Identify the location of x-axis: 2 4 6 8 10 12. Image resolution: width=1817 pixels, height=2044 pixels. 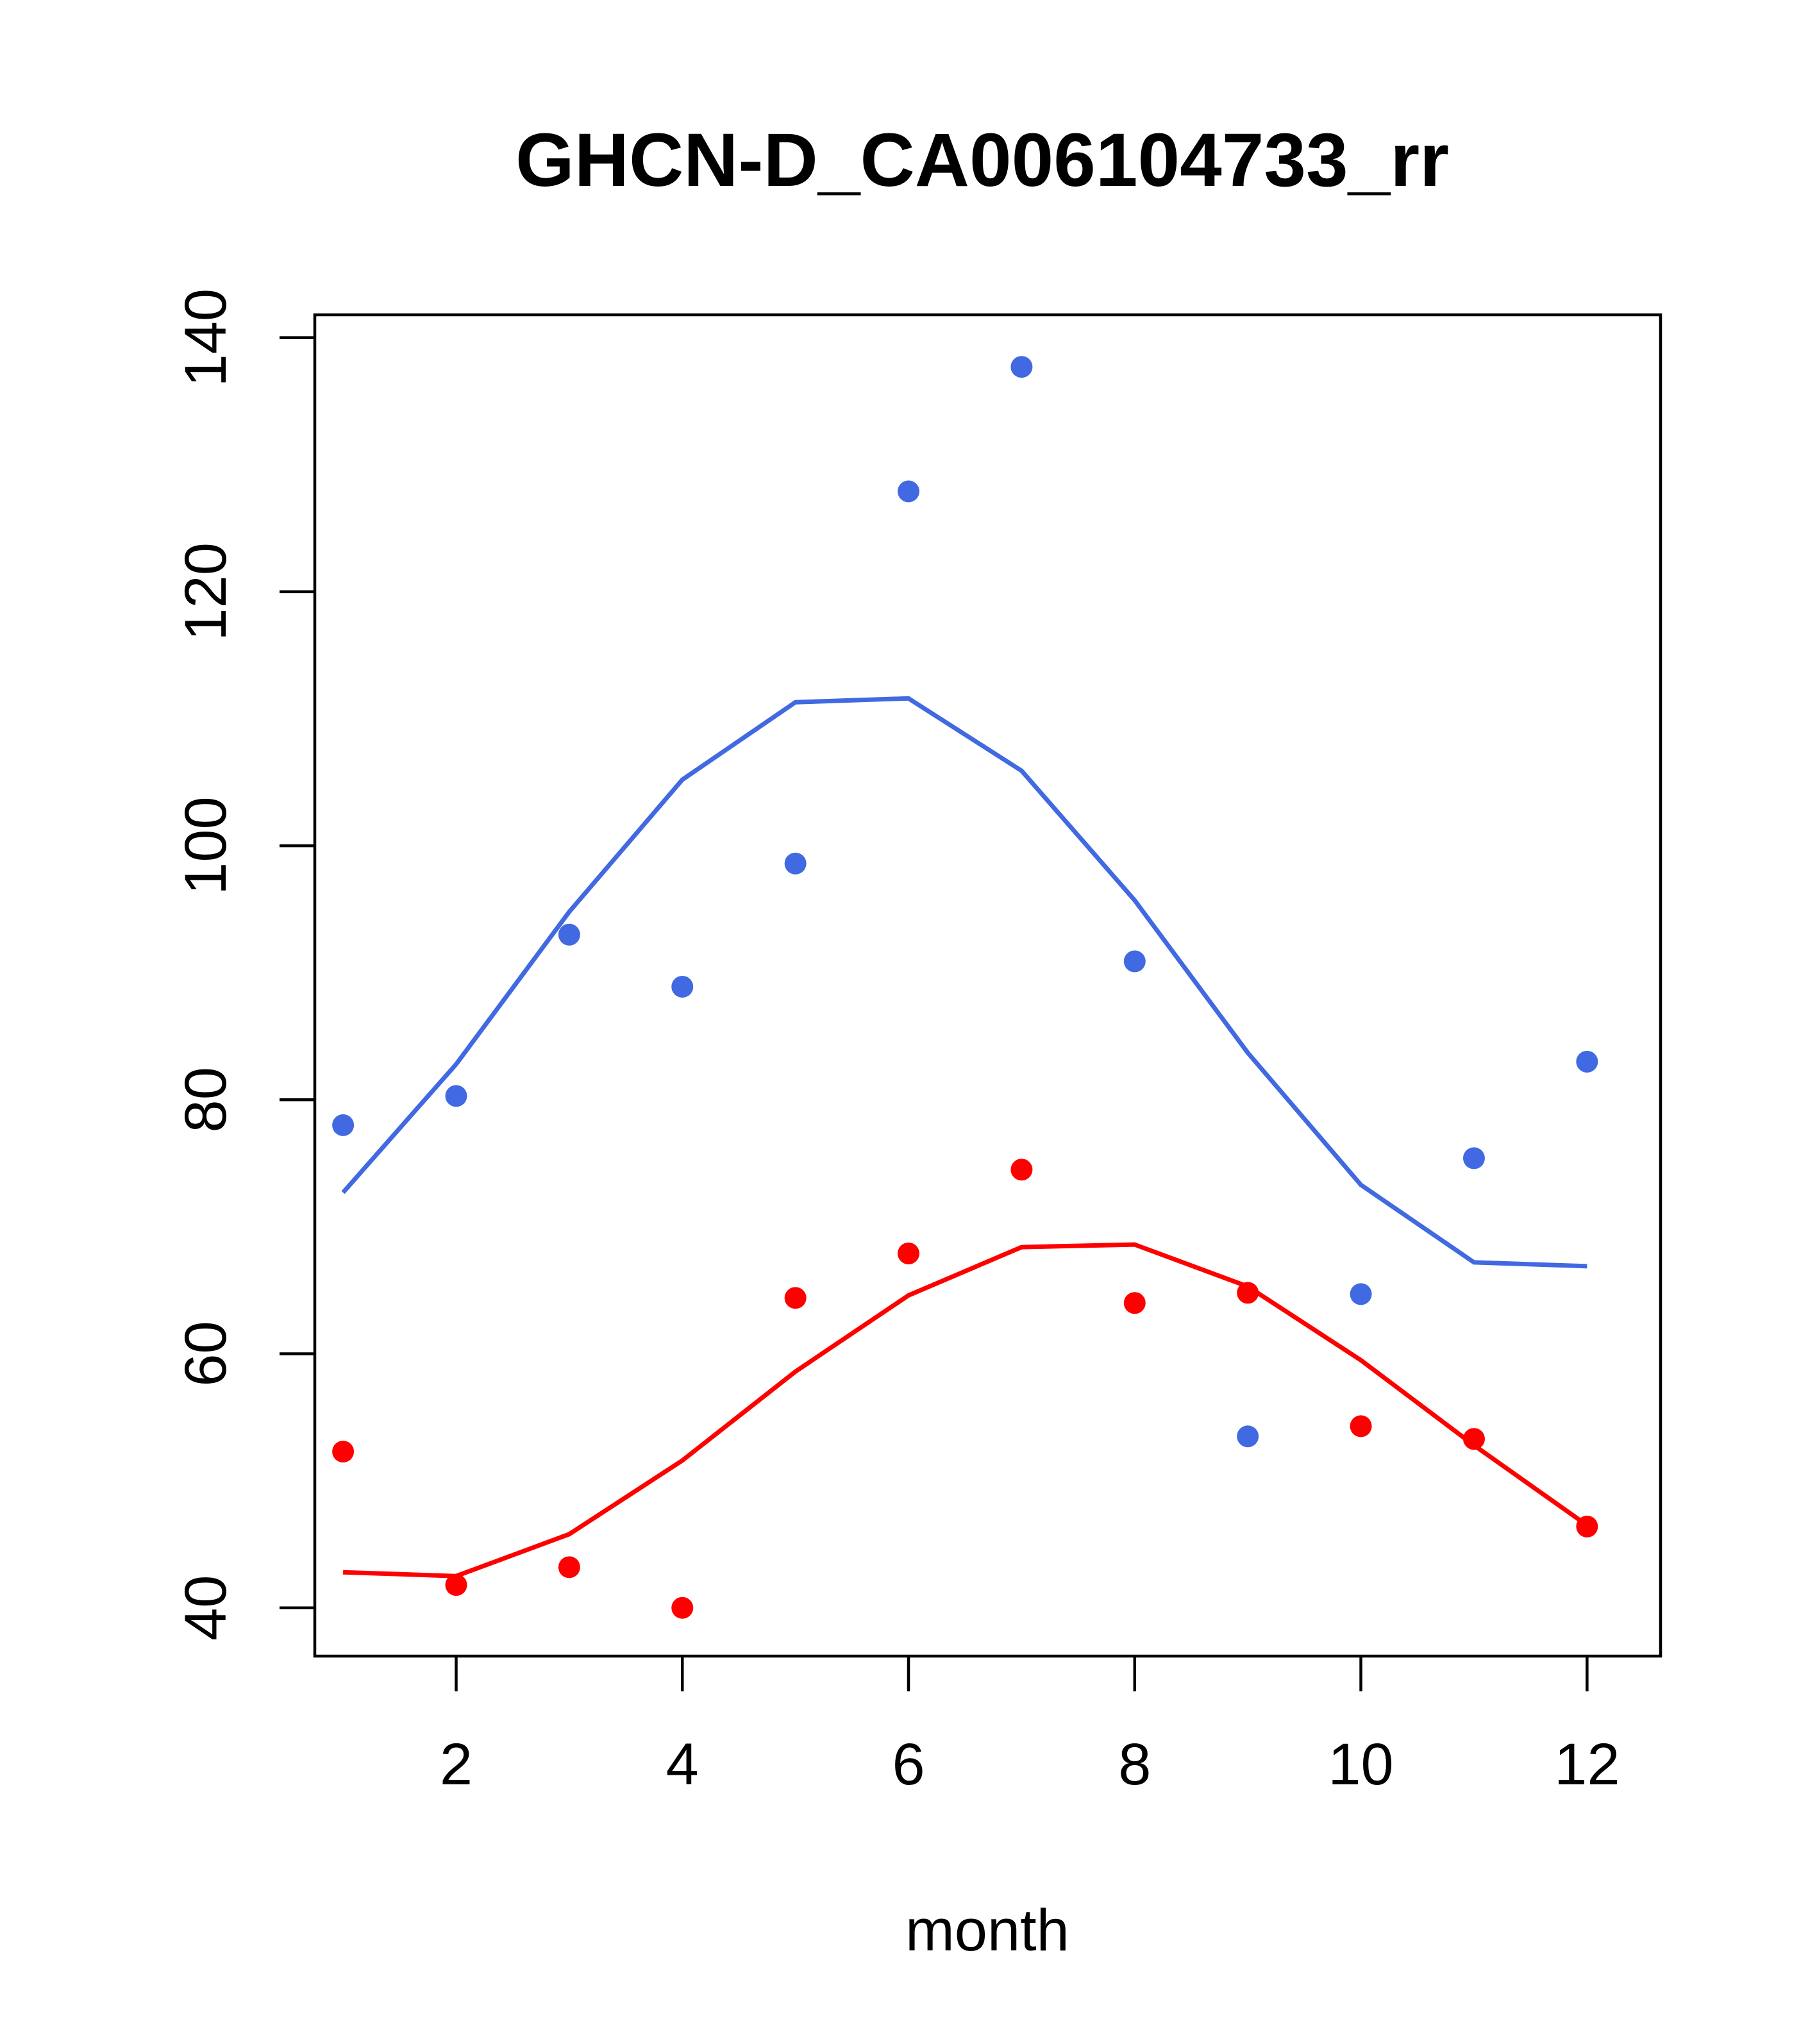
(1030, 1727).